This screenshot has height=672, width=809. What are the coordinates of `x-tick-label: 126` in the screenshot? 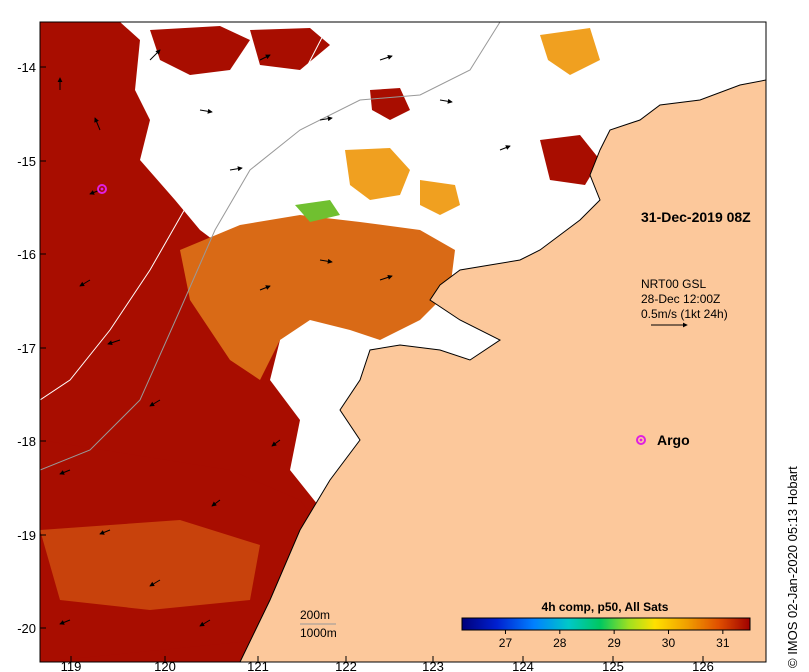 It's located at (703, 665).